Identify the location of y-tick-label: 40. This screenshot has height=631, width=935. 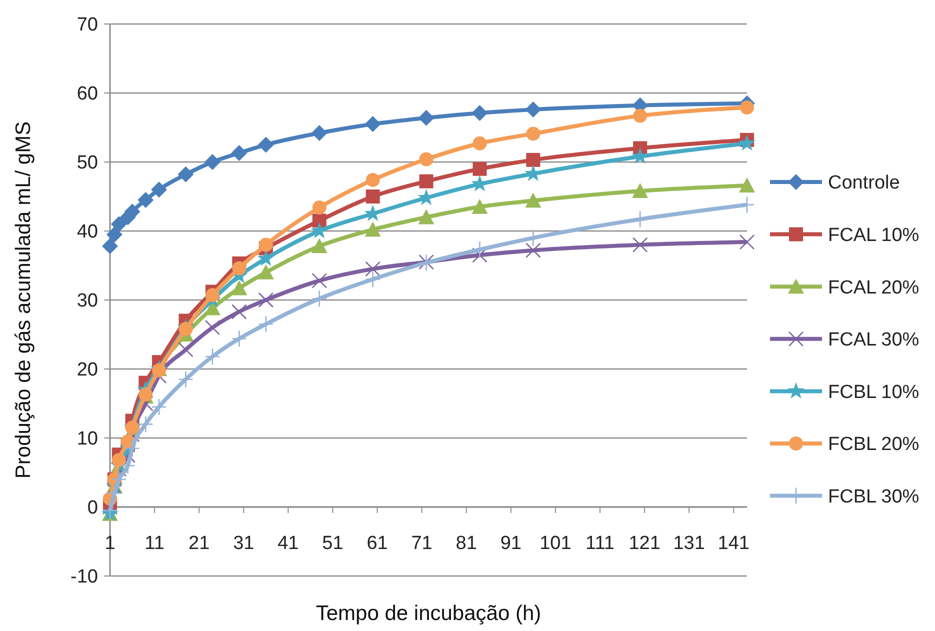
(87, 232).